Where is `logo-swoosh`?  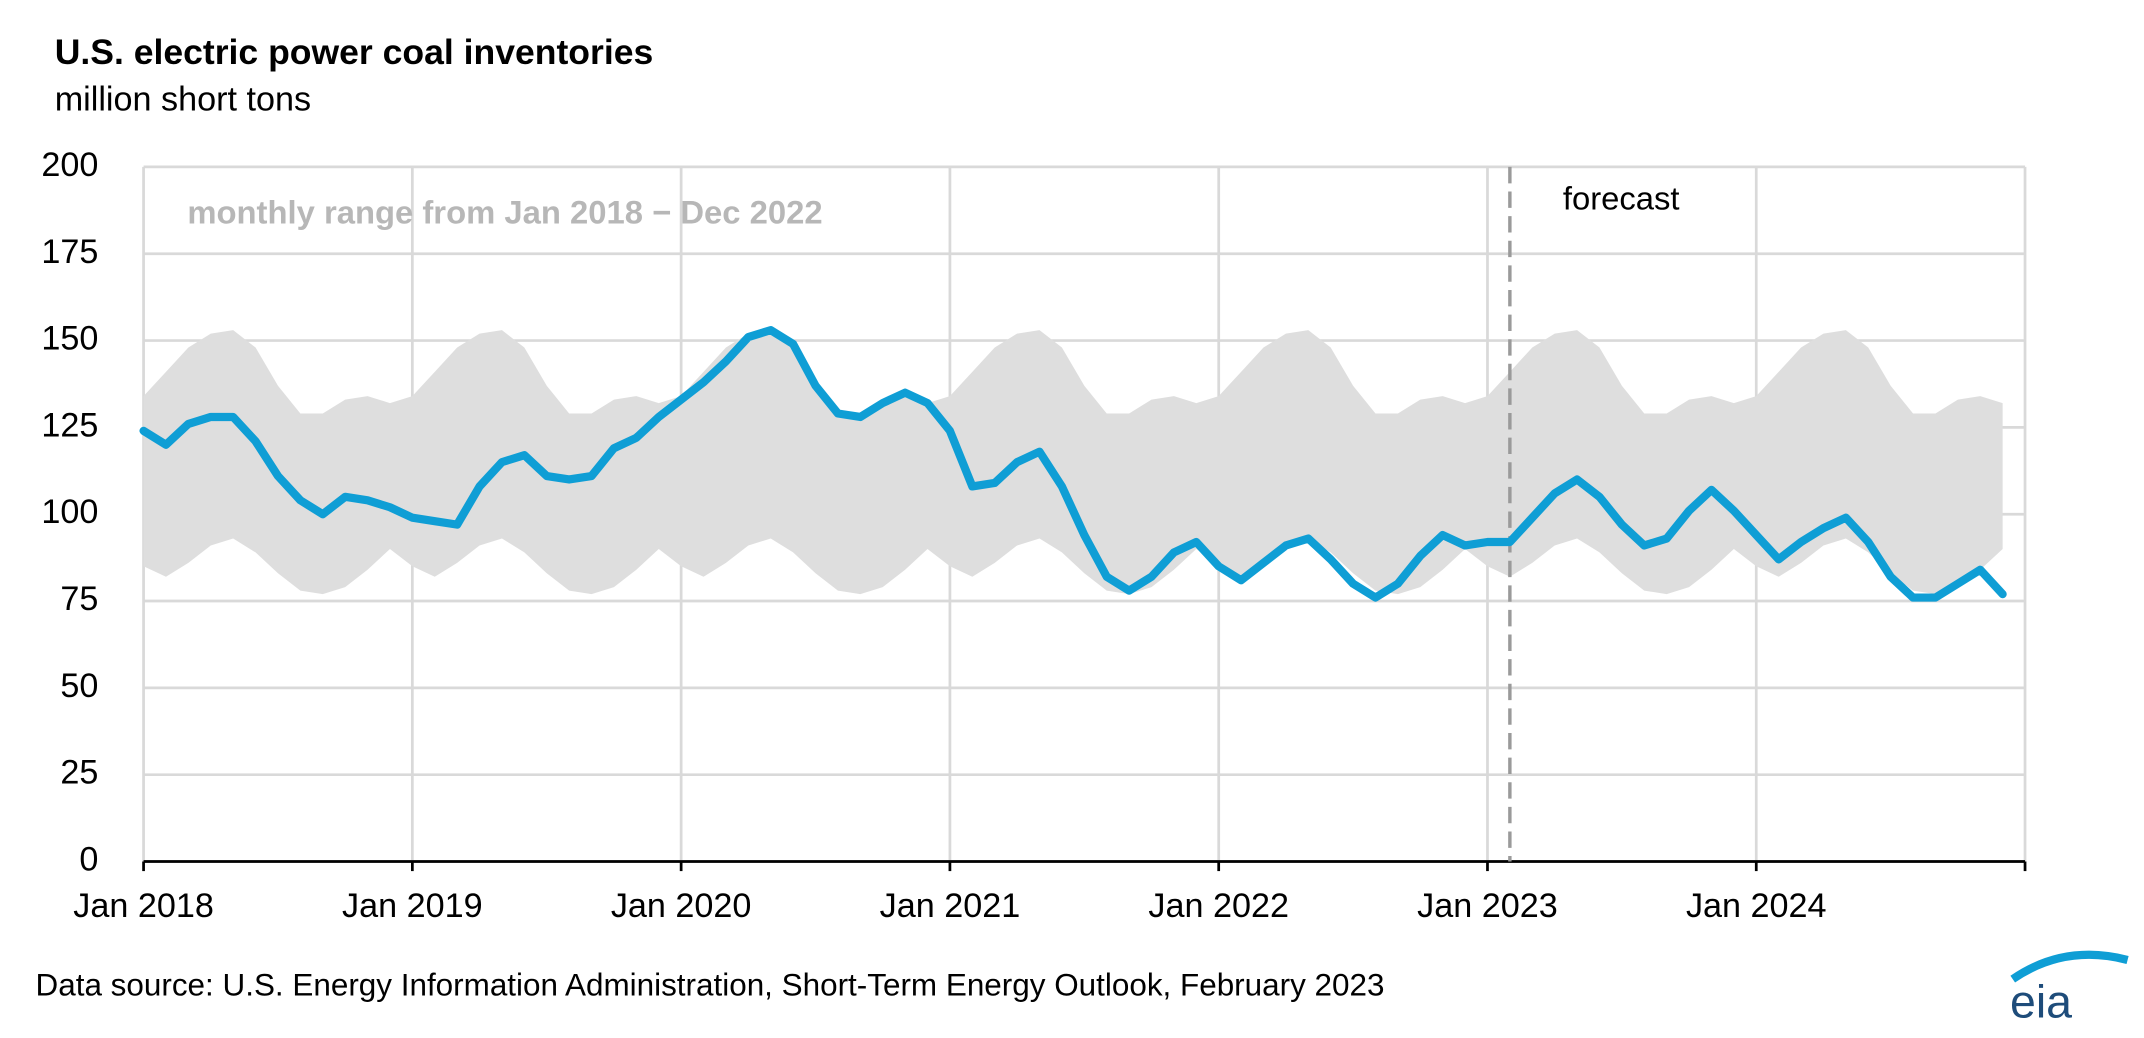 logo-swoosh is located at coordinates (2069, 966).